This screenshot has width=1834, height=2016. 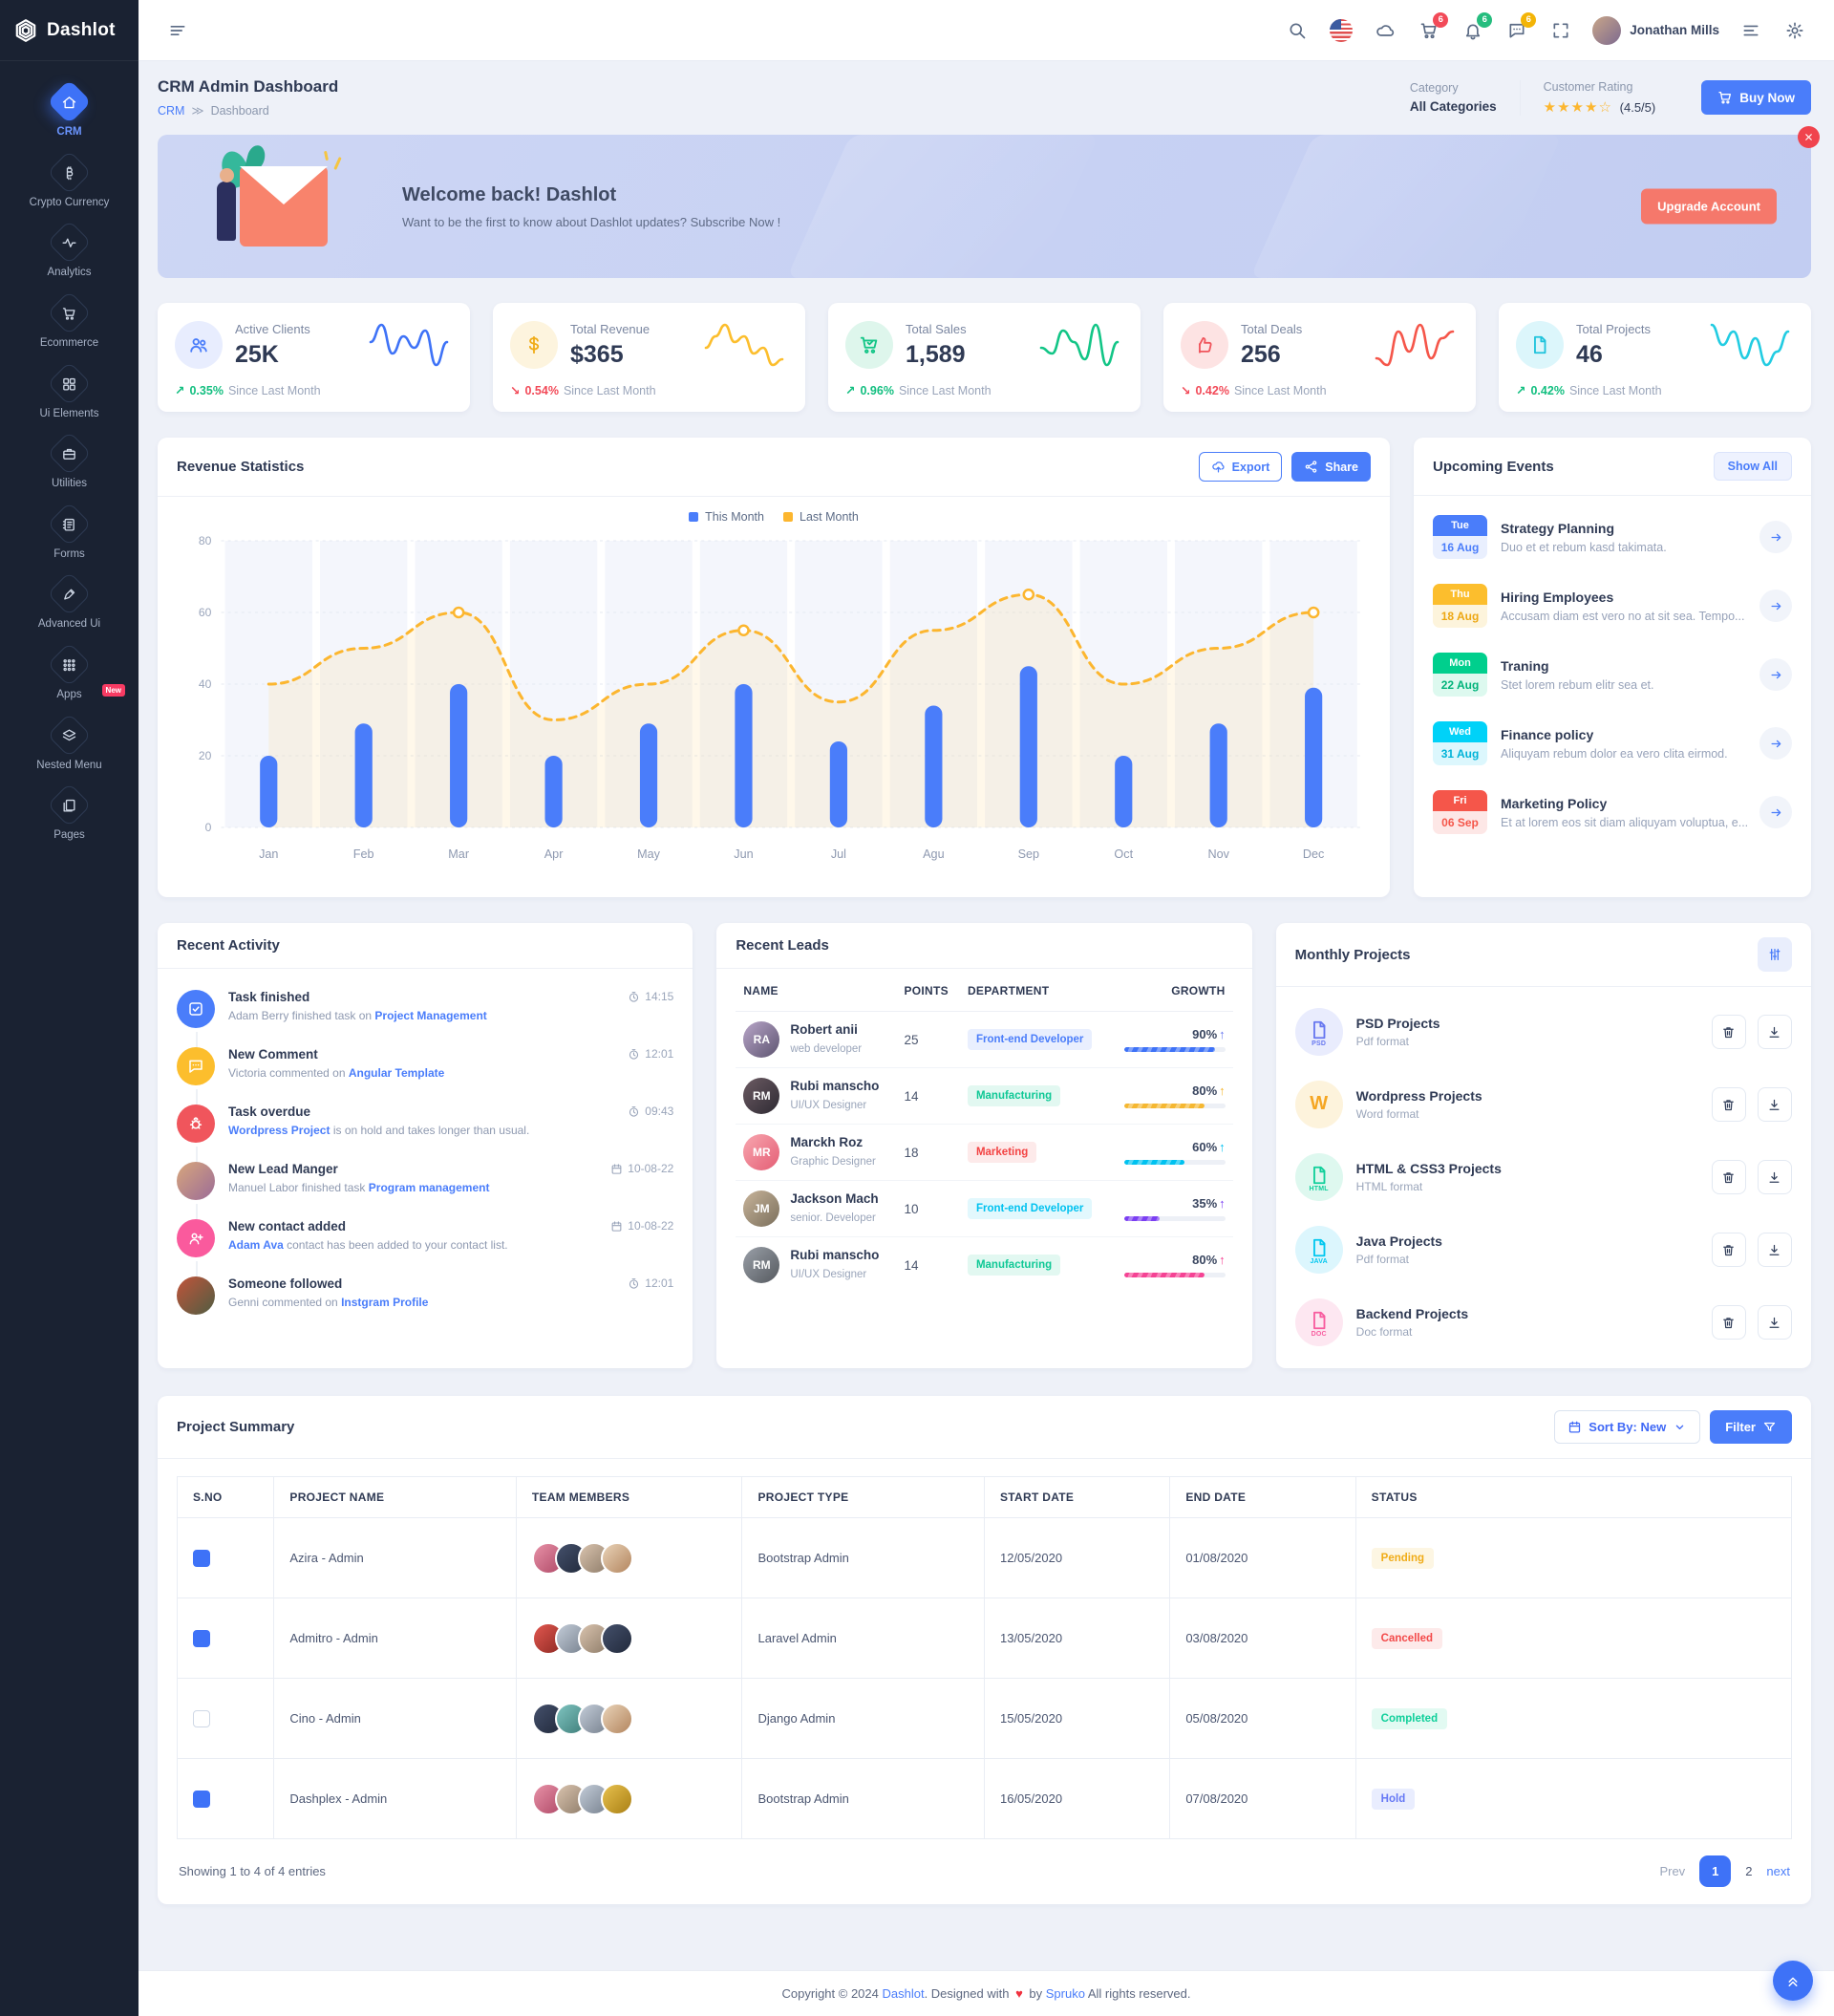 I want to click on shortcuts-button, so click(x=1751, y=31).